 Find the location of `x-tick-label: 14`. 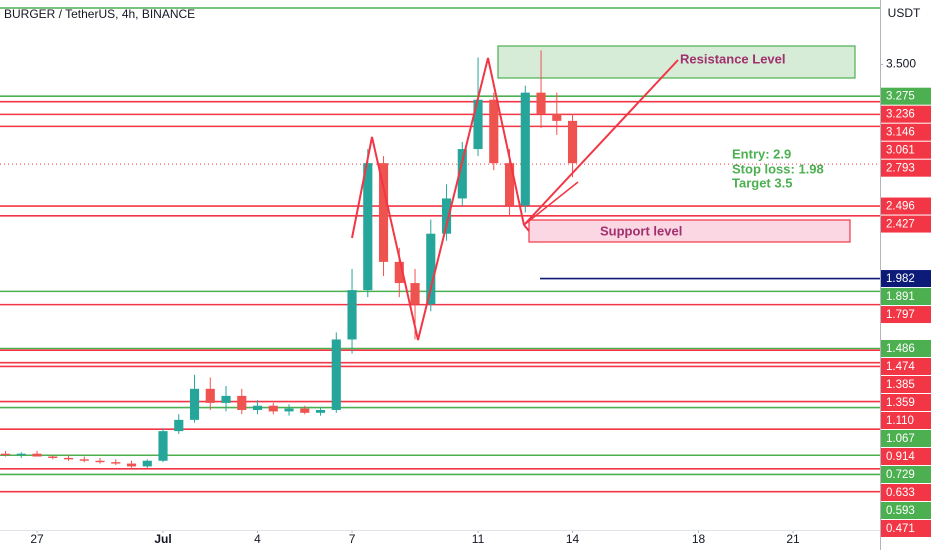

x-tick-label: 14 is located at coordinates (573, 539).